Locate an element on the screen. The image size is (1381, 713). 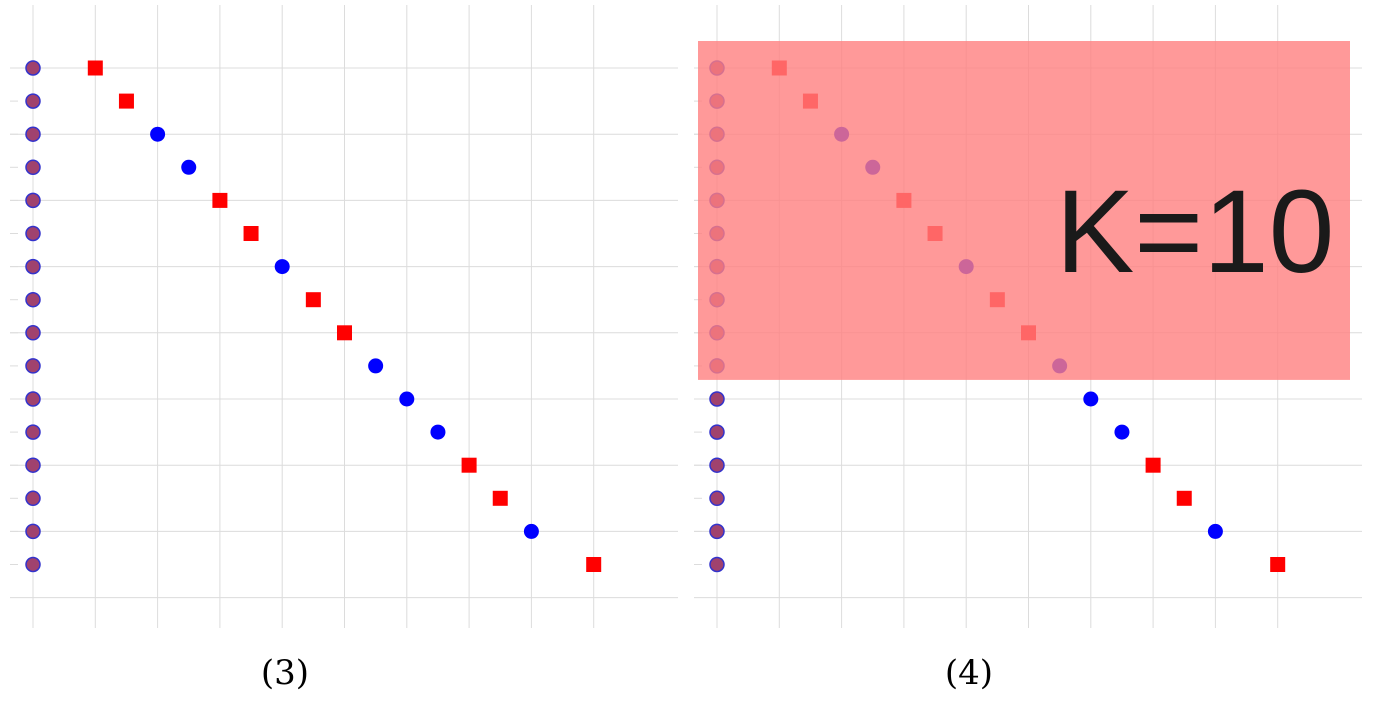
panel-caption: (4) is located at coordinates (969, 673).